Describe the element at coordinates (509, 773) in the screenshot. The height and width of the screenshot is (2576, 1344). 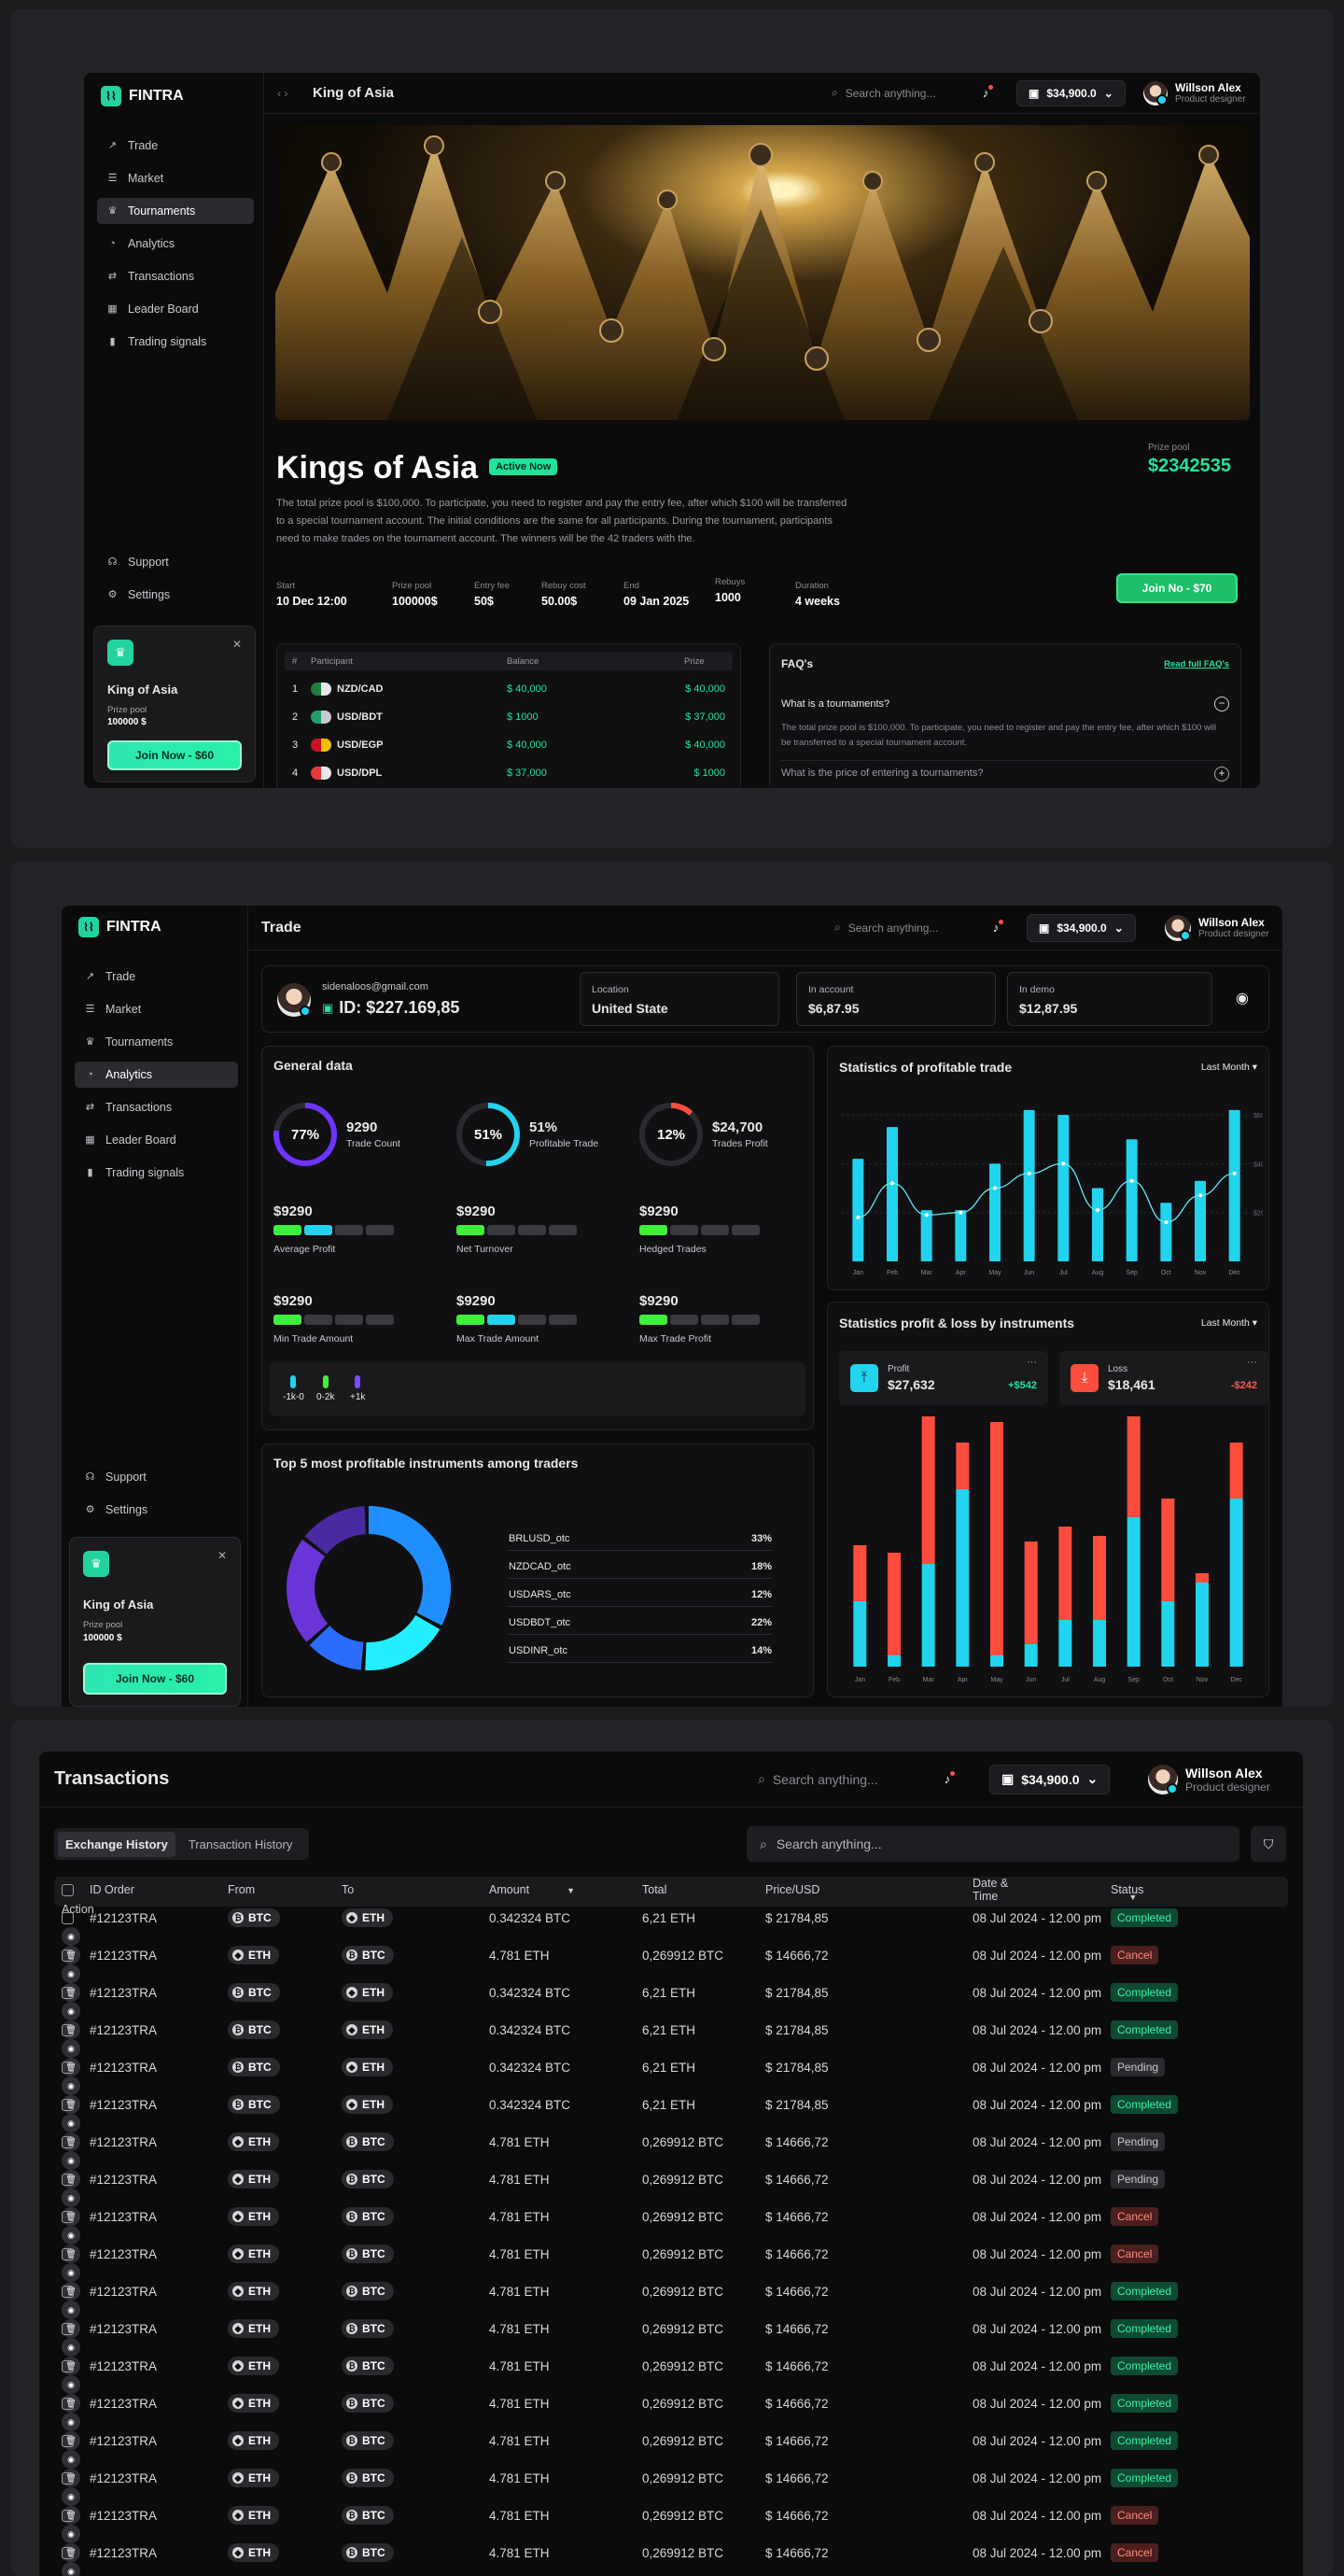
I see `leaderboard-row: 4 USD/DPL $ 37,000 $ 1000` at that location.